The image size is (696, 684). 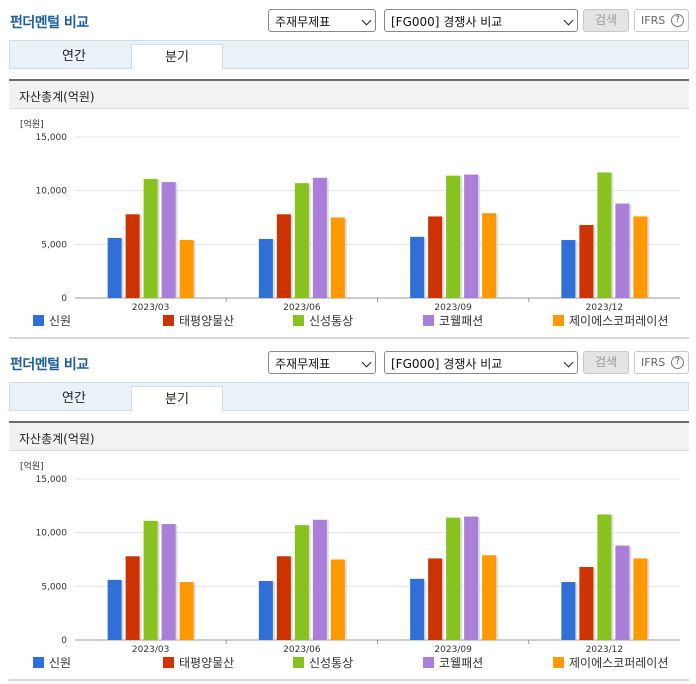 I want to click on x-tick-label: 2023/03, so click(x=150, y=650).